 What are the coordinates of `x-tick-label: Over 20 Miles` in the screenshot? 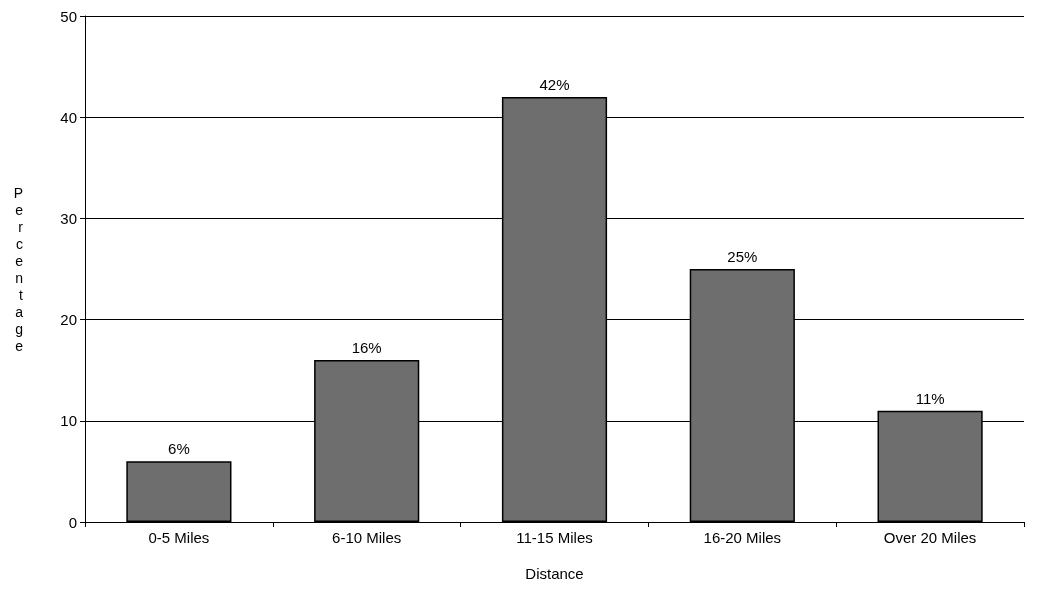 It's located at (930, 537).